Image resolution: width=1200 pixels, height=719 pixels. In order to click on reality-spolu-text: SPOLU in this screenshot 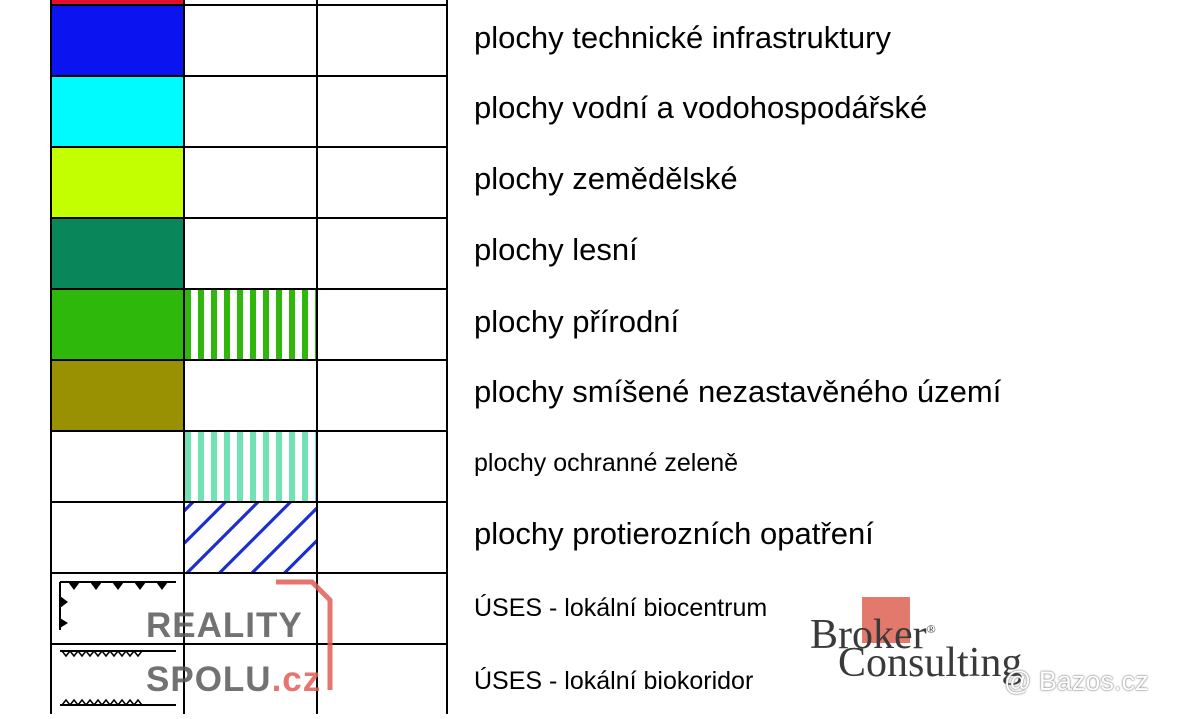, I will do `click(209, 679)`.